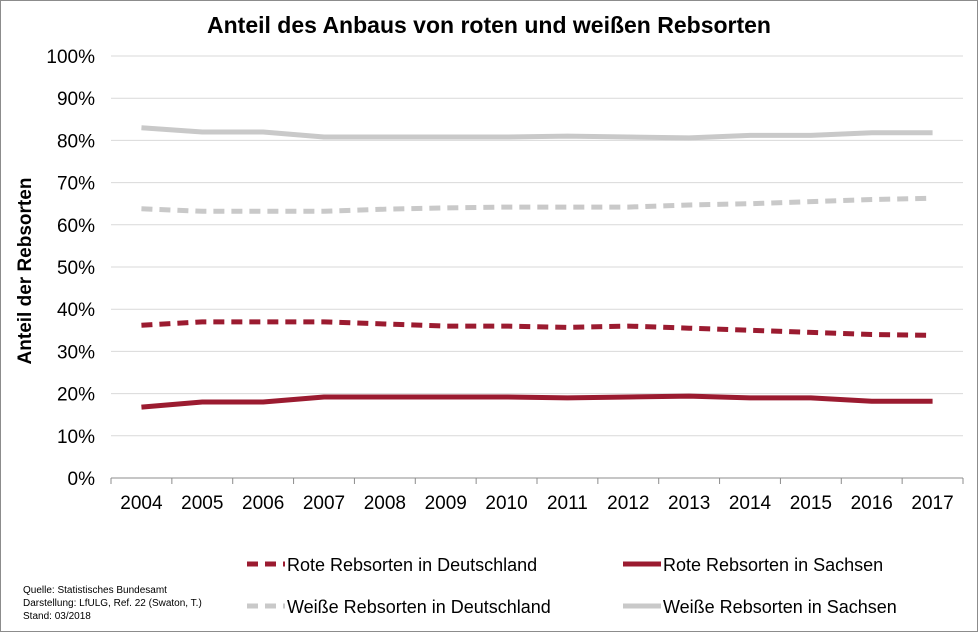  I want to click on x-tick-label: 2013, so click(689, 503).